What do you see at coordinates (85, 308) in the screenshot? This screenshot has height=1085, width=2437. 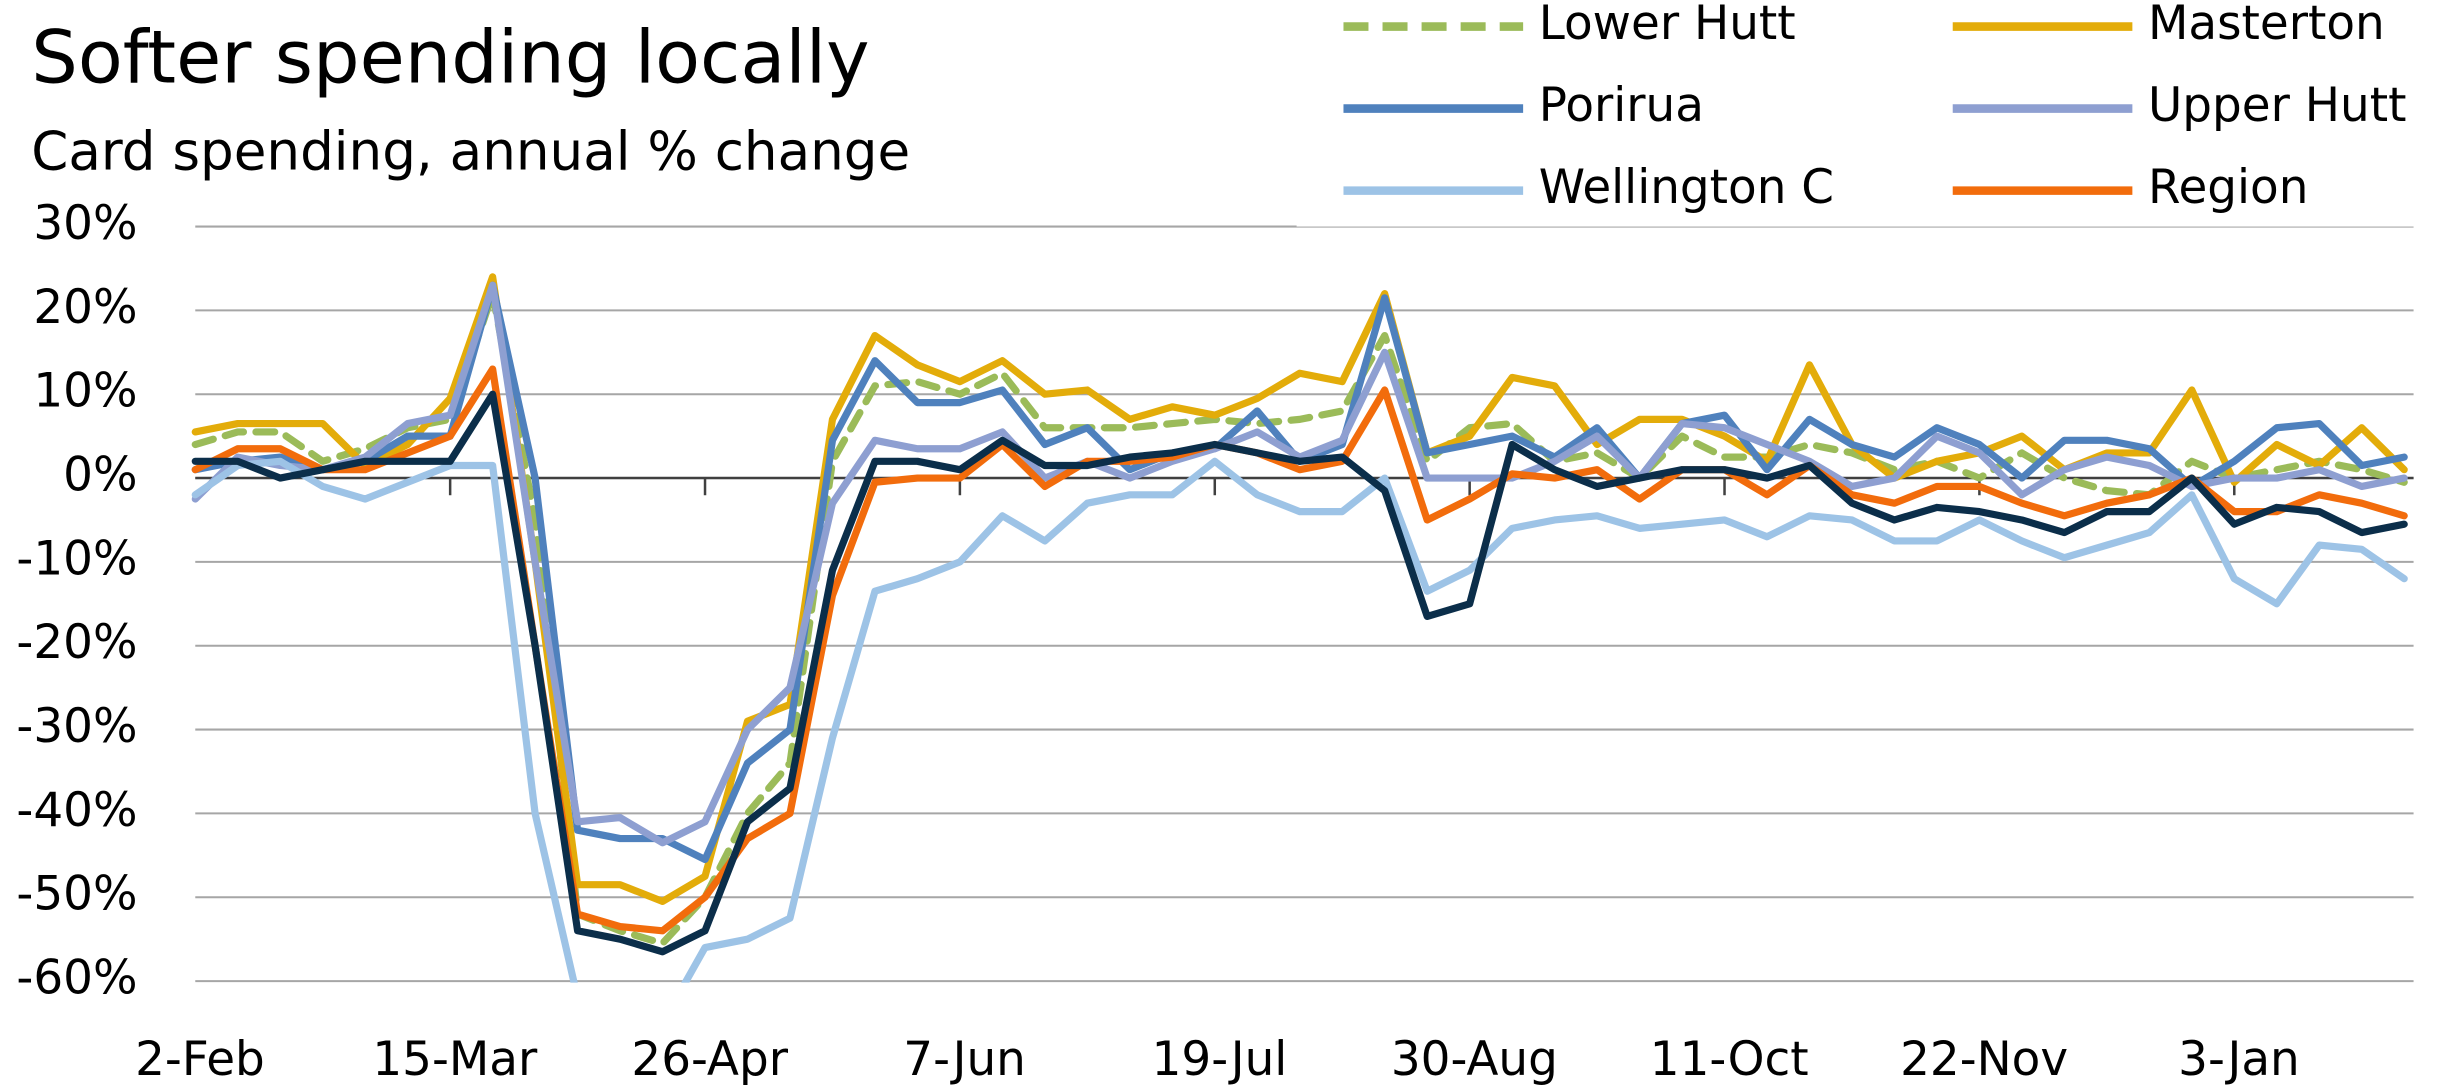 I see `y-tick-label: 20%` at bounding box center [85, 308].